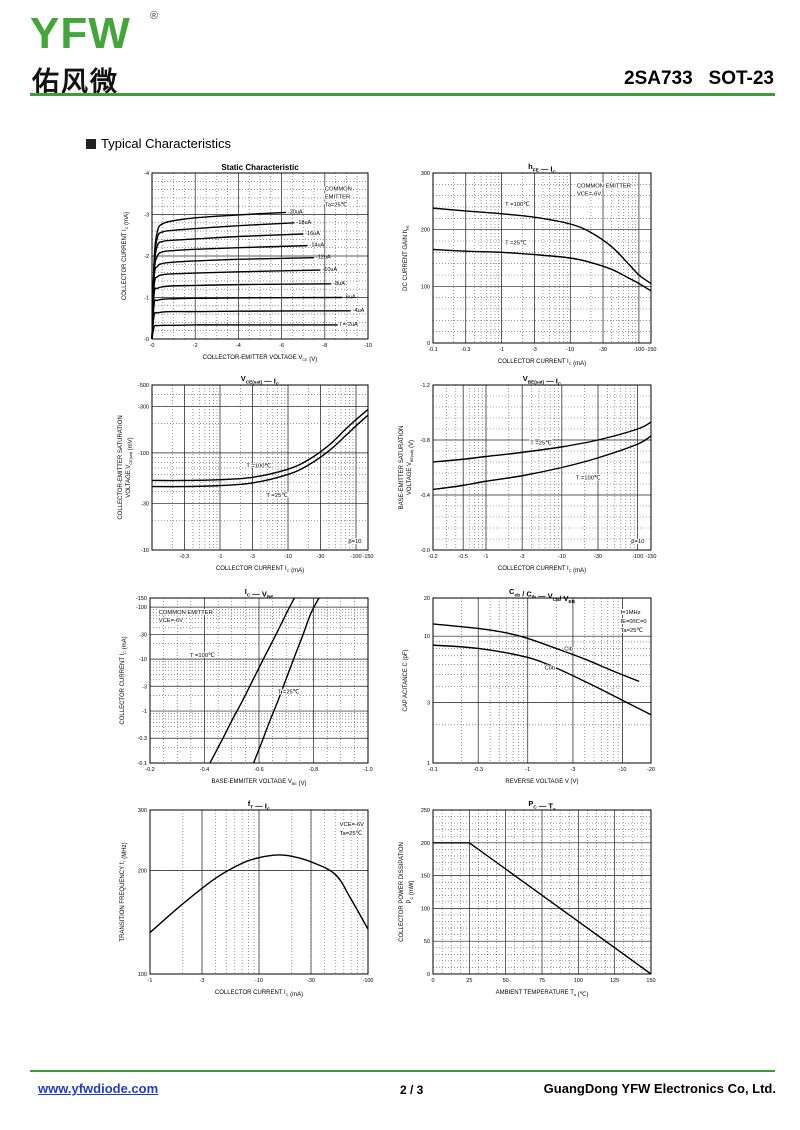 Image resolution: width=800 pixels, height=1130 pixels. Describe the element at coordinates (238, 346) in the screenshot. I see `x-tick-label: -4` at that location.